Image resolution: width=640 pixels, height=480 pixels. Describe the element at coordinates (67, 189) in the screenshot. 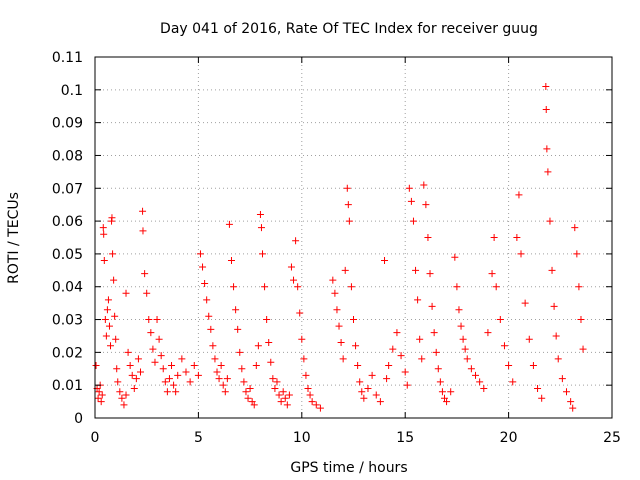

I see `y-tick-label: 0.07` at that location.